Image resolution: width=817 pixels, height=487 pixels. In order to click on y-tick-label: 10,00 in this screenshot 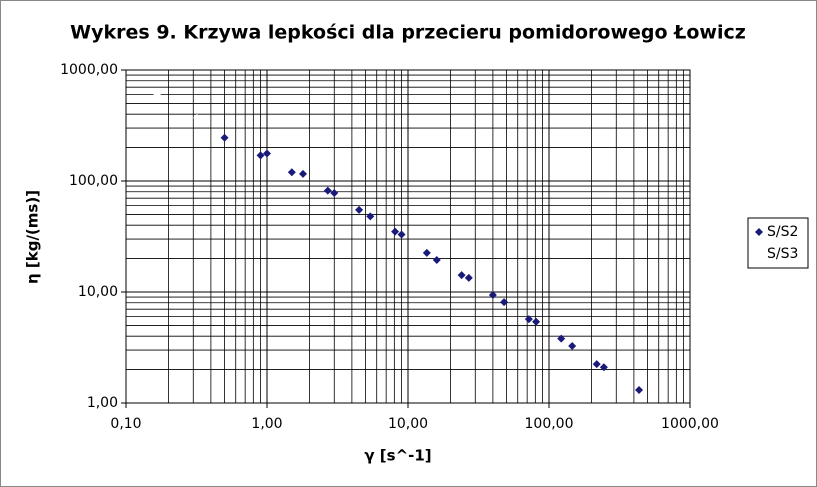, I will do `click(98, 292)`.